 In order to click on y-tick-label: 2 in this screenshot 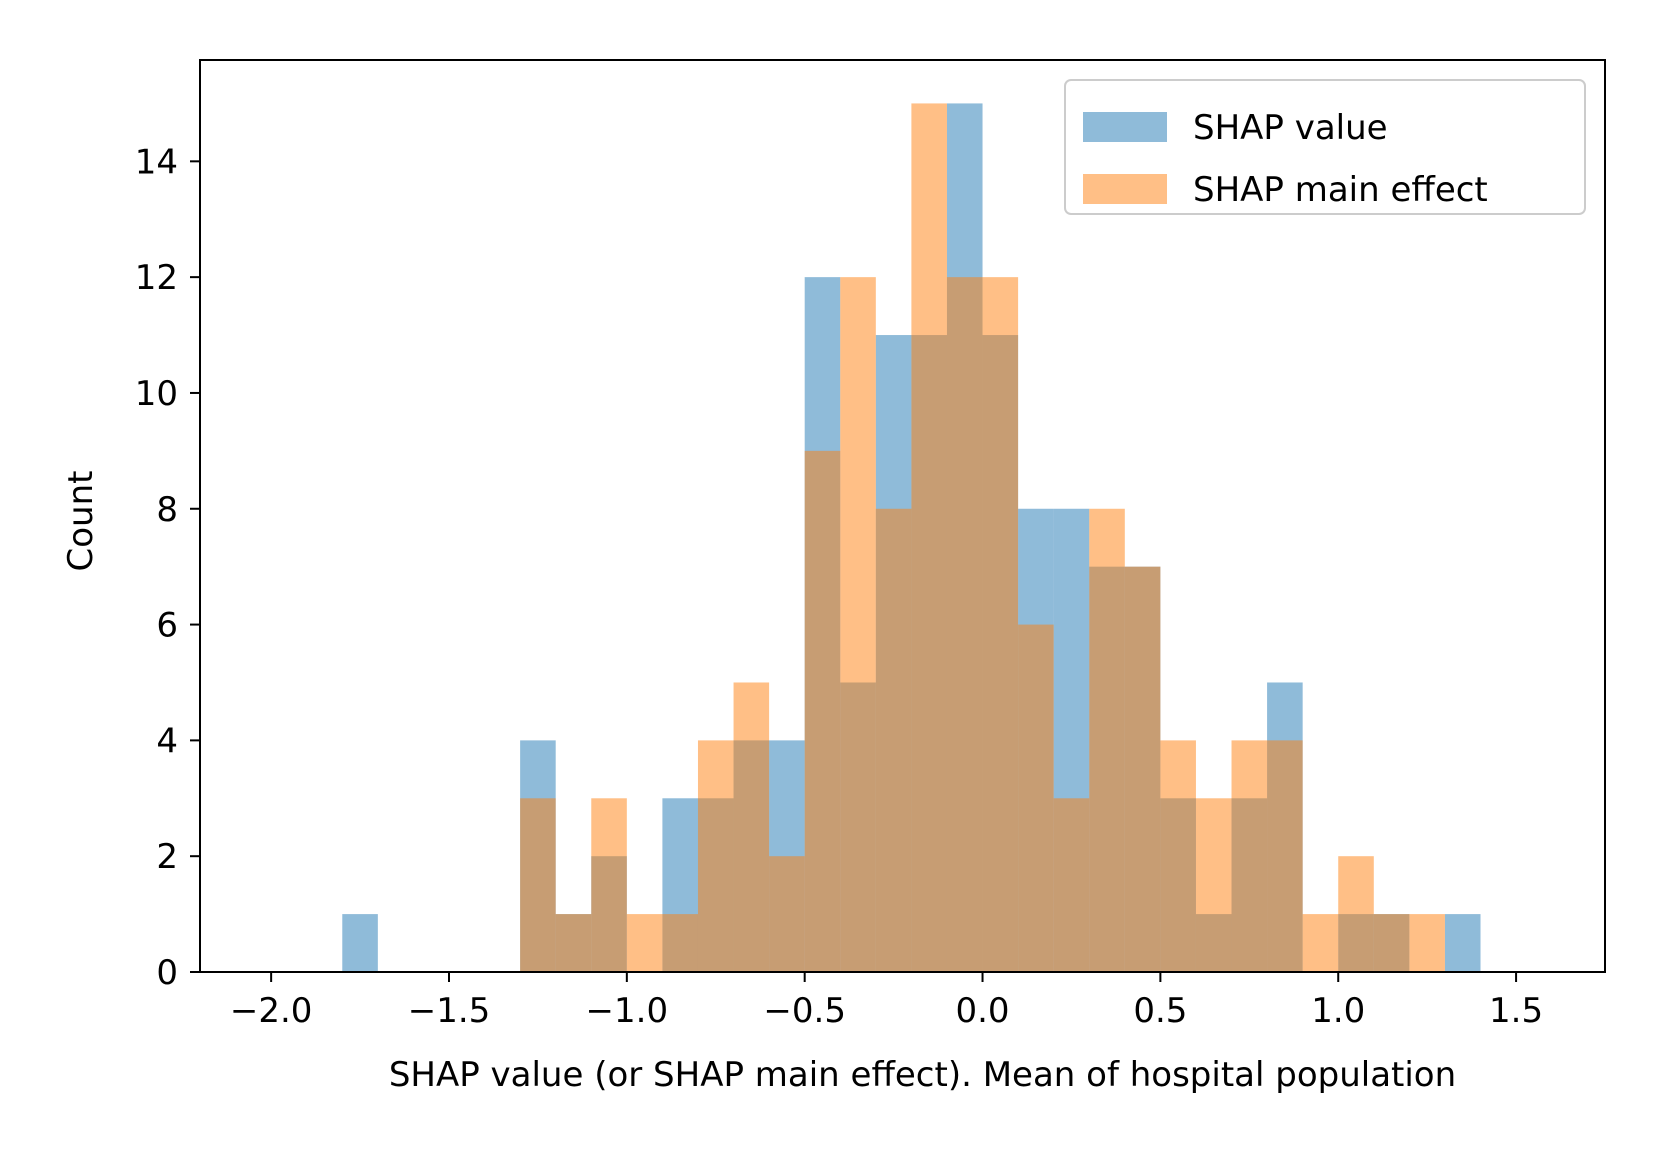, I will do `click(167, 857)`.